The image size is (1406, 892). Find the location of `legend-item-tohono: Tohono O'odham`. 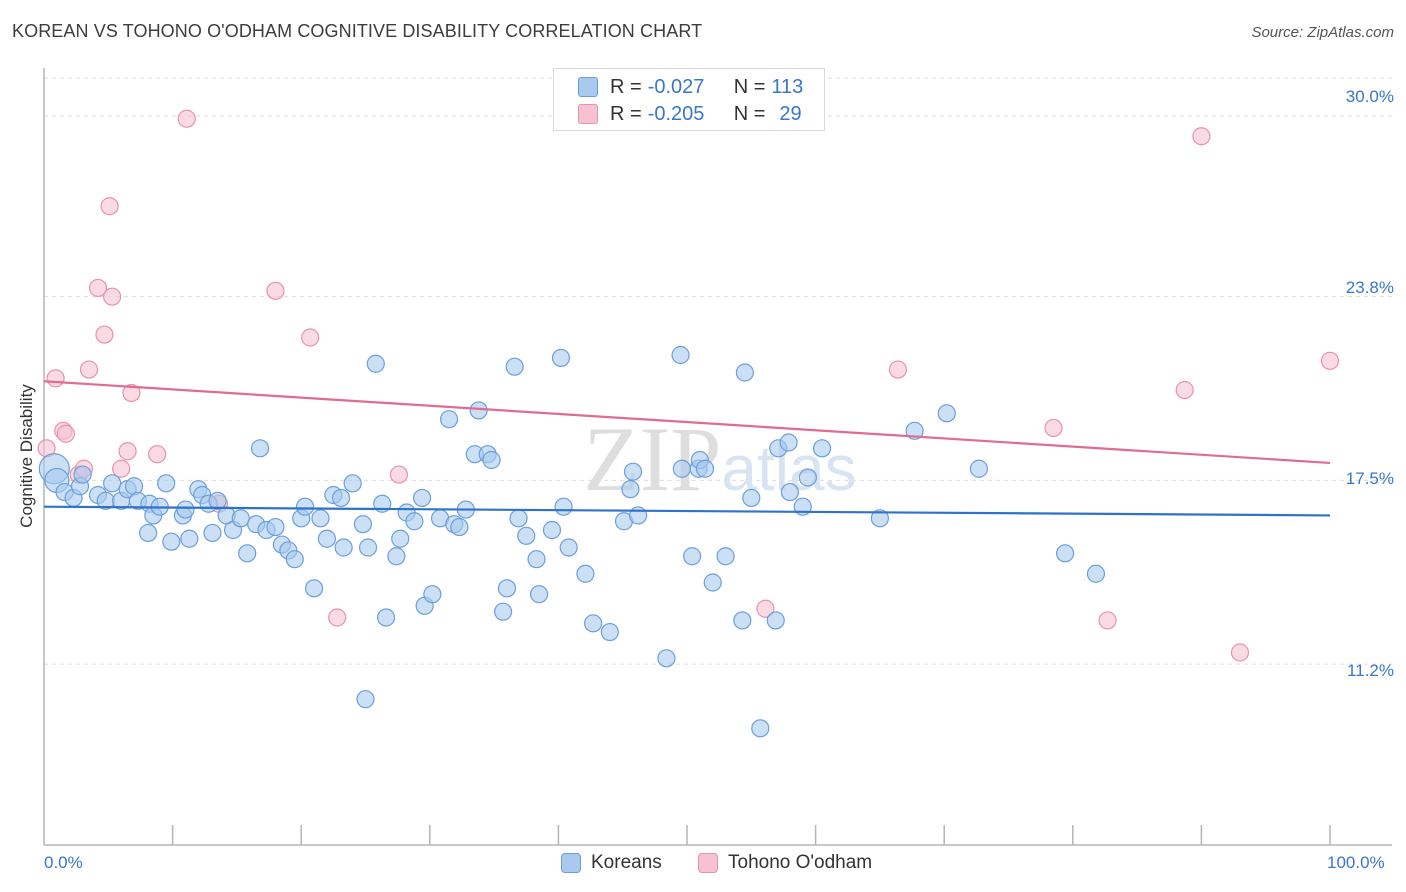

legend-item-tohono: Tohono O'odham is located at coordinates (785, 863).